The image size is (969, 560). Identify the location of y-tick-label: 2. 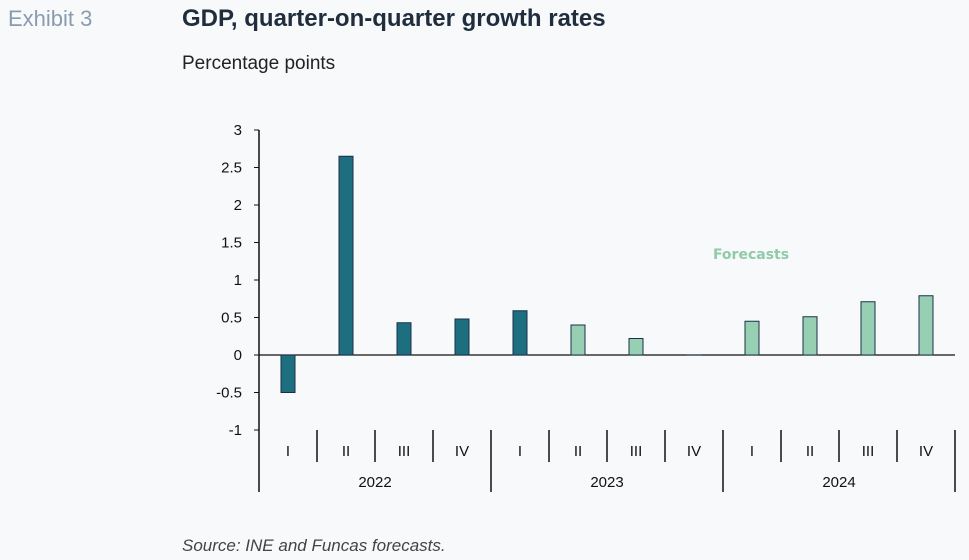
(238, 205).